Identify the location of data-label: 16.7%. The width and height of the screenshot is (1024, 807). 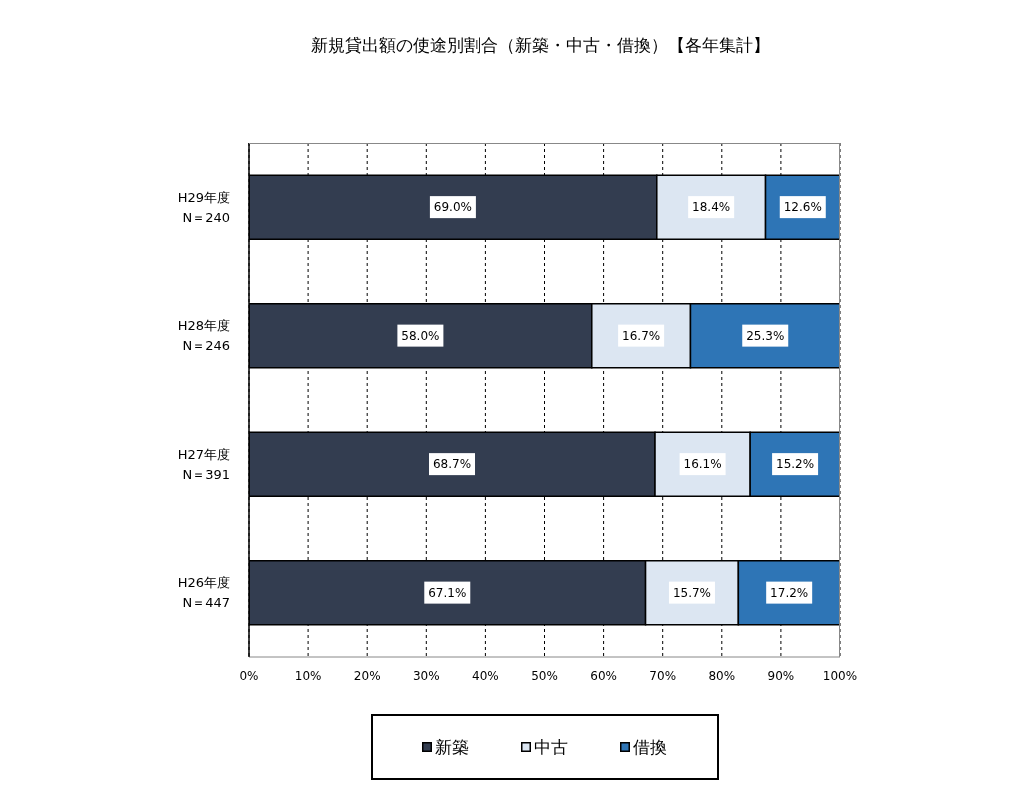
(641, 335).